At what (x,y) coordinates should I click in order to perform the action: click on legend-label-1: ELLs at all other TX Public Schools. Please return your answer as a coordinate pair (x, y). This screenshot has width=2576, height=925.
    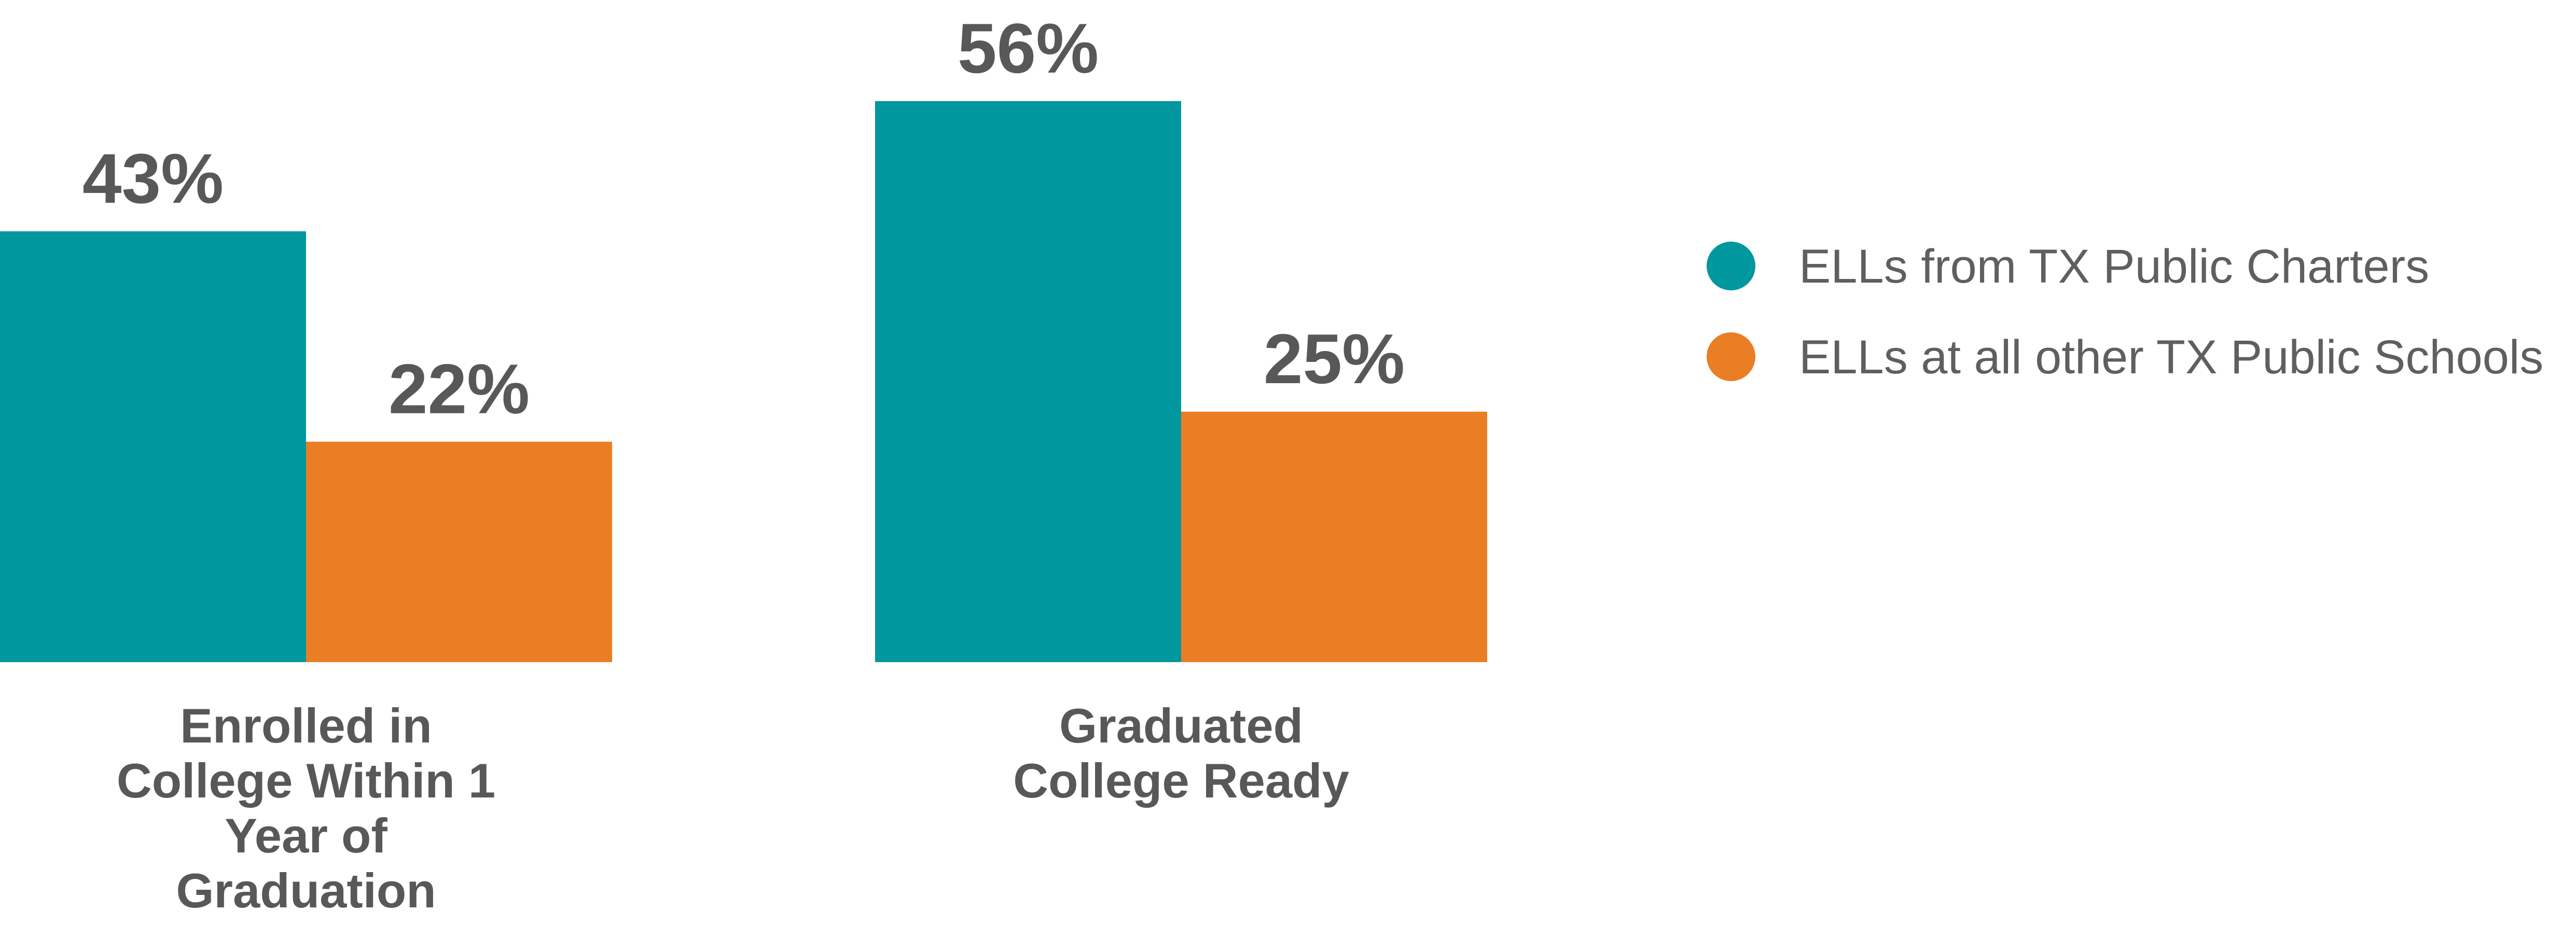
    Looking at the image, I should click on (2171, 357).